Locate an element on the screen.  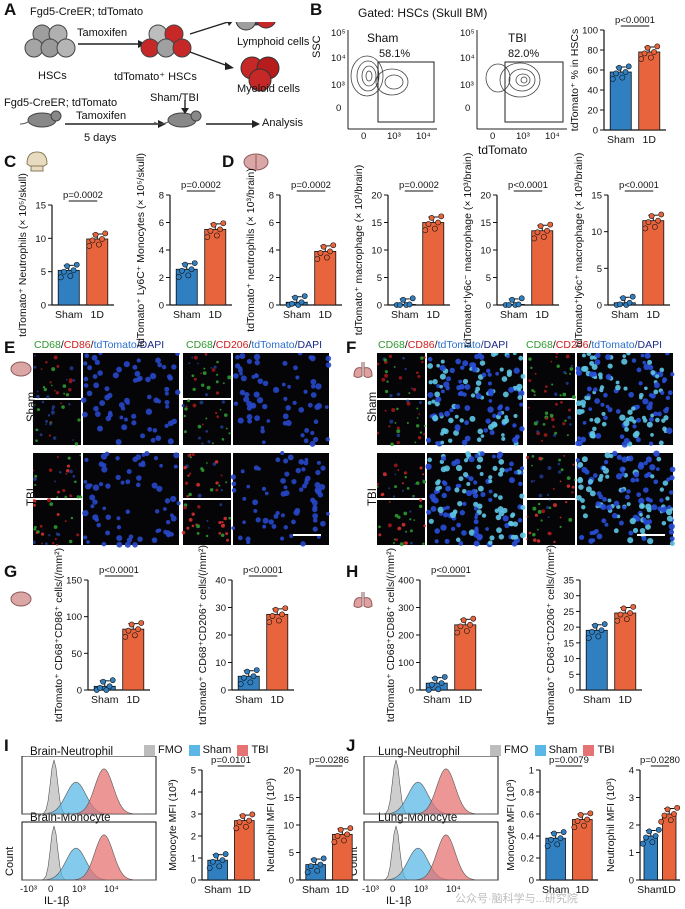
y-tick-label: 5 is located at coordinates (488, 278).